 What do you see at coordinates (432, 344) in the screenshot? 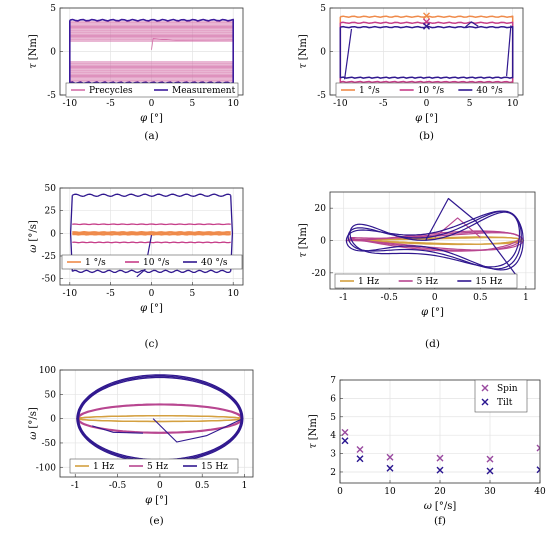
I see `panel-caption: (d)` at bounding box center [432, 344].